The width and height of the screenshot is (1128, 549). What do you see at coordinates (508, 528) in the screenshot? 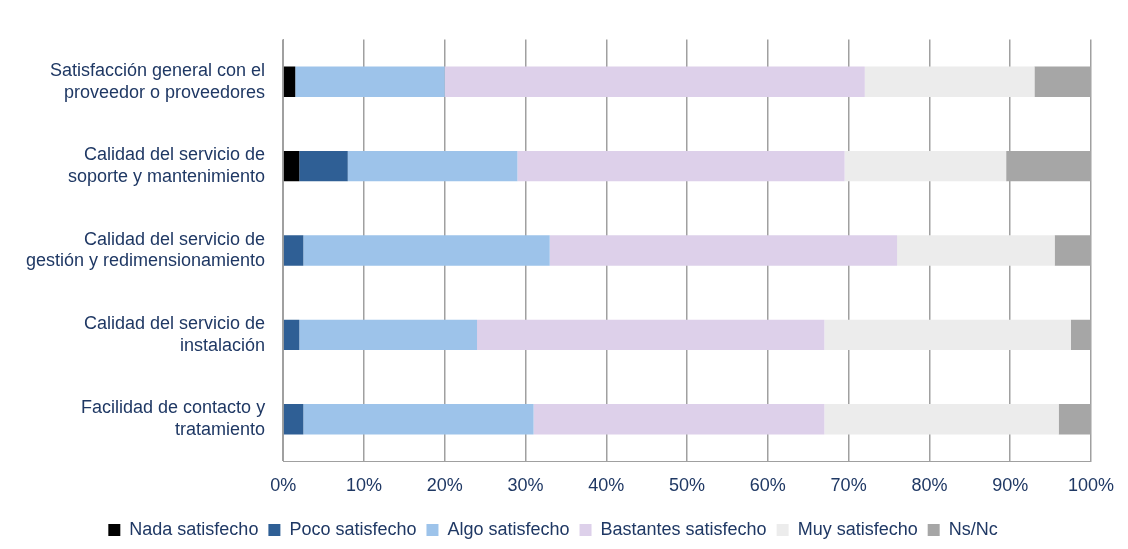
I see `legend-label: Algo satisfecho` at bounding box center [508, 528].